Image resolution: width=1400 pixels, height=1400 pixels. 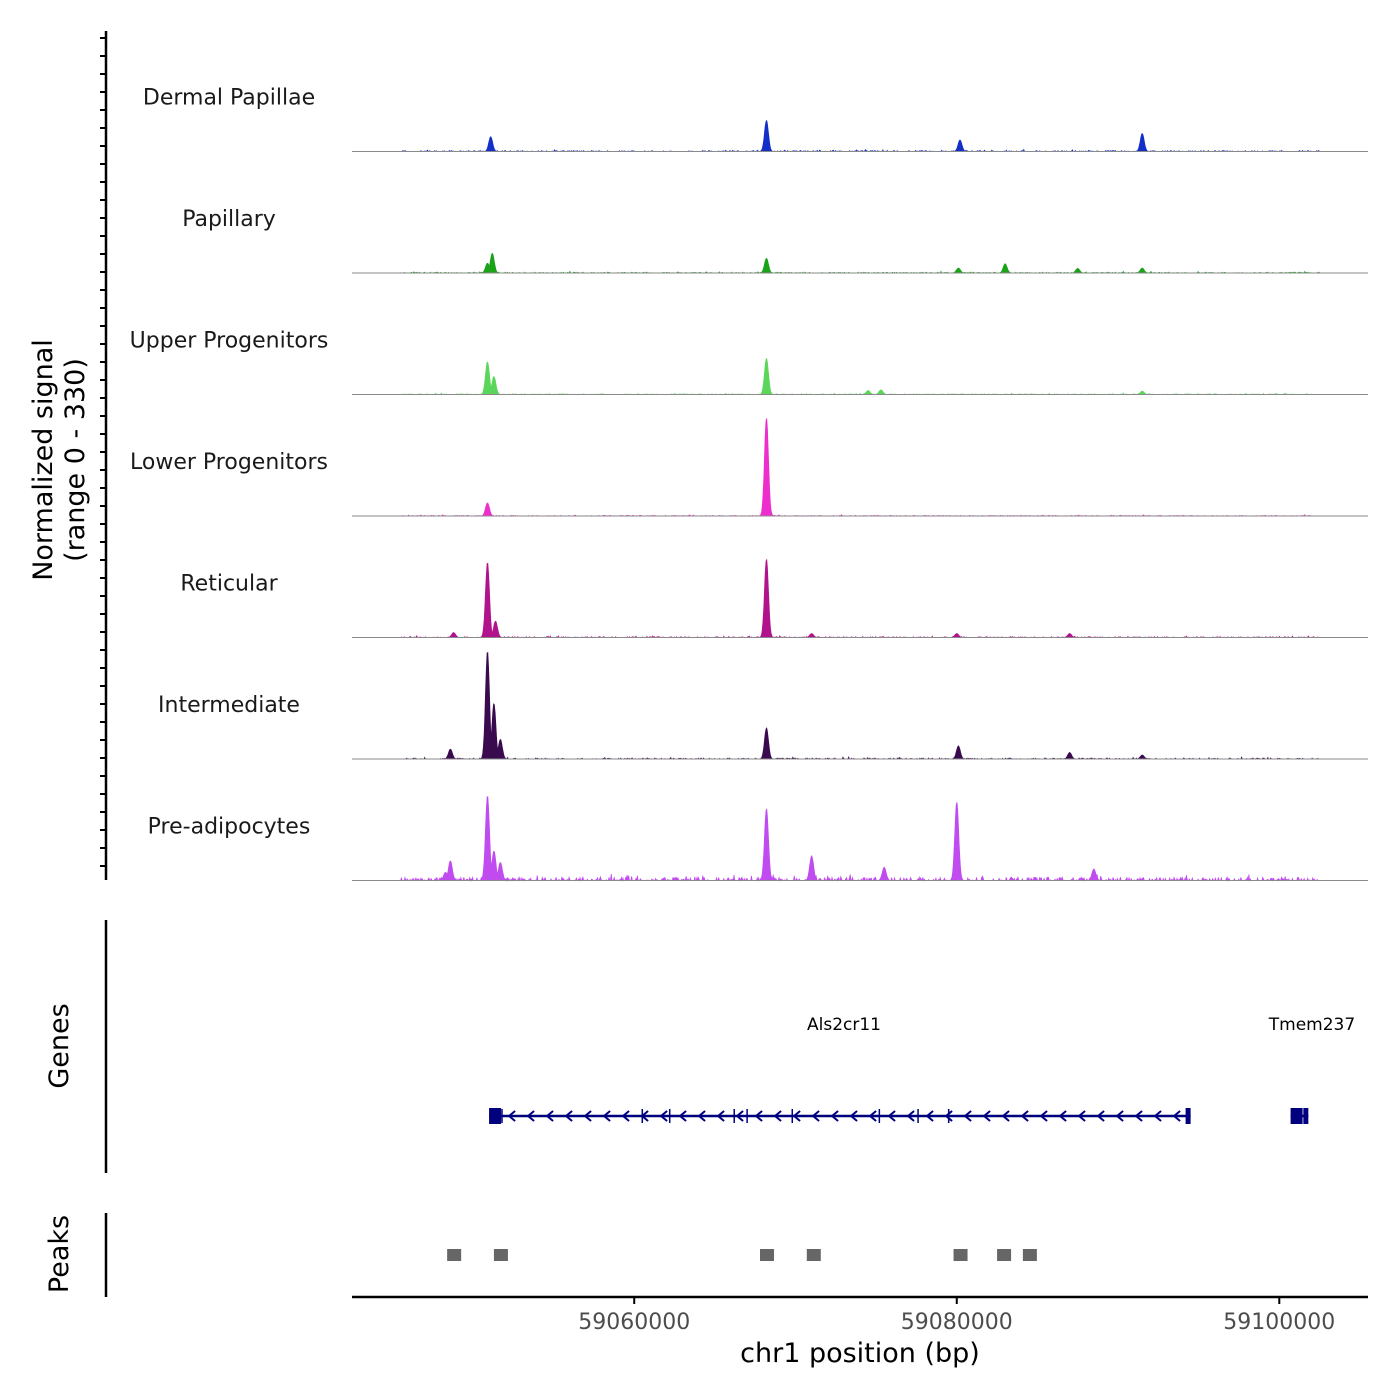 I want to click on track-label: Upper Progenitors, so click(x=229, y=341).